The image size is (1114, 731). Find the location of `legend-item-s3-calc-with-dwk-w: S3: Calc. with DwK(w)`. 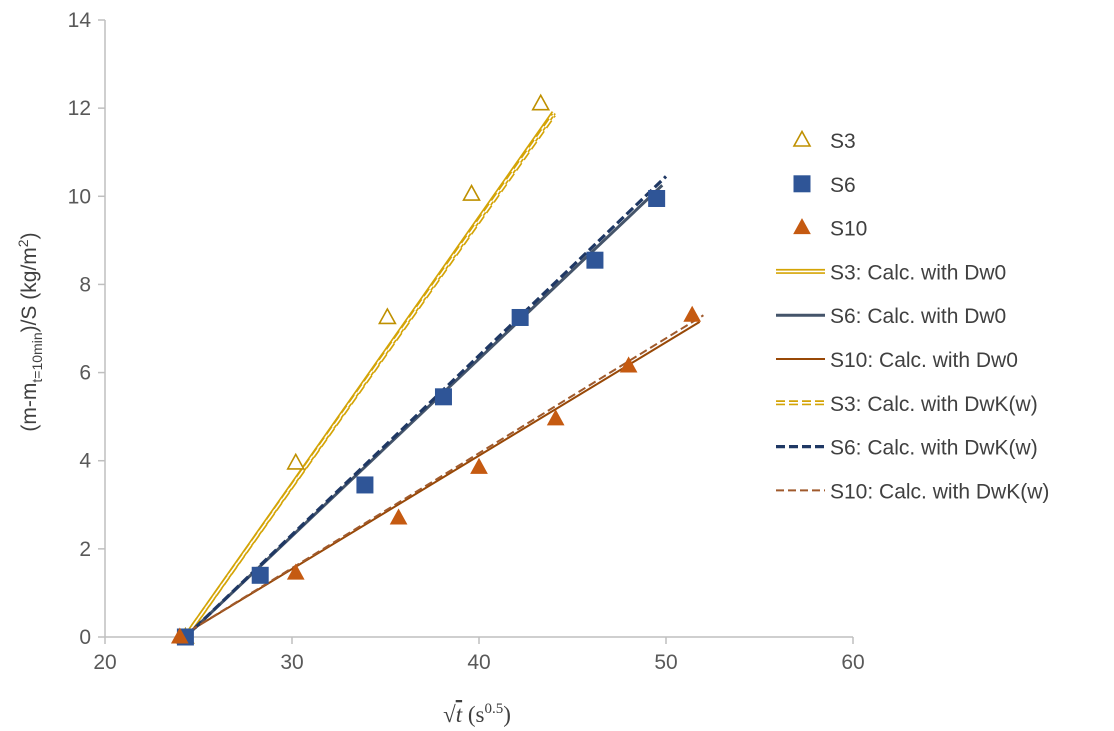

legend-item-s3-calc-with-dwk-w: S3: Calc. with DwK(w) is located at coordinates (907, 404).